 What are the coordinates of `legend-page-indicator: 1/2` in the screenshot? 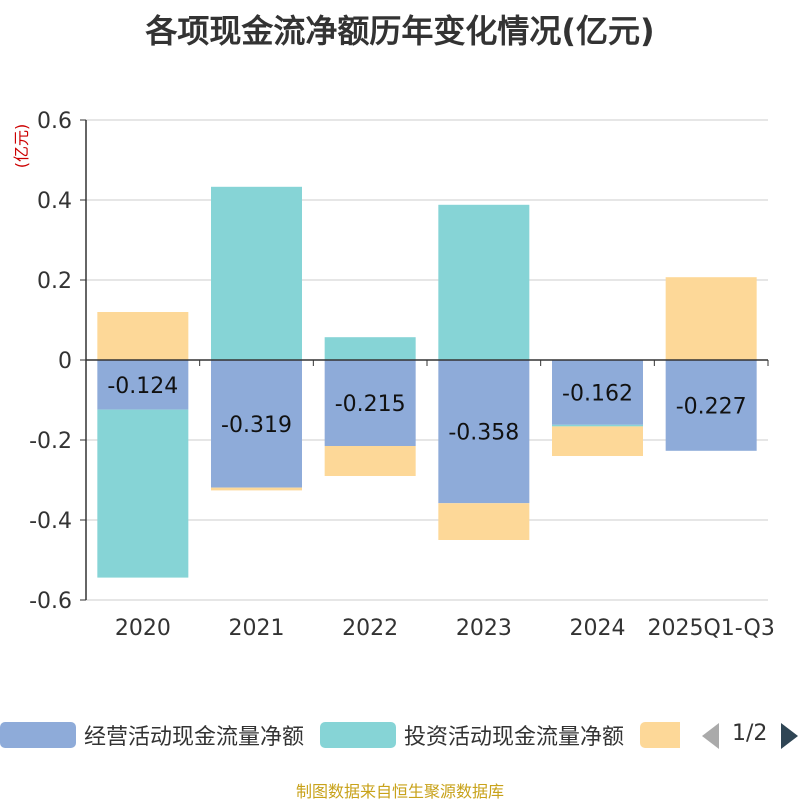 It's located at (750, 733).